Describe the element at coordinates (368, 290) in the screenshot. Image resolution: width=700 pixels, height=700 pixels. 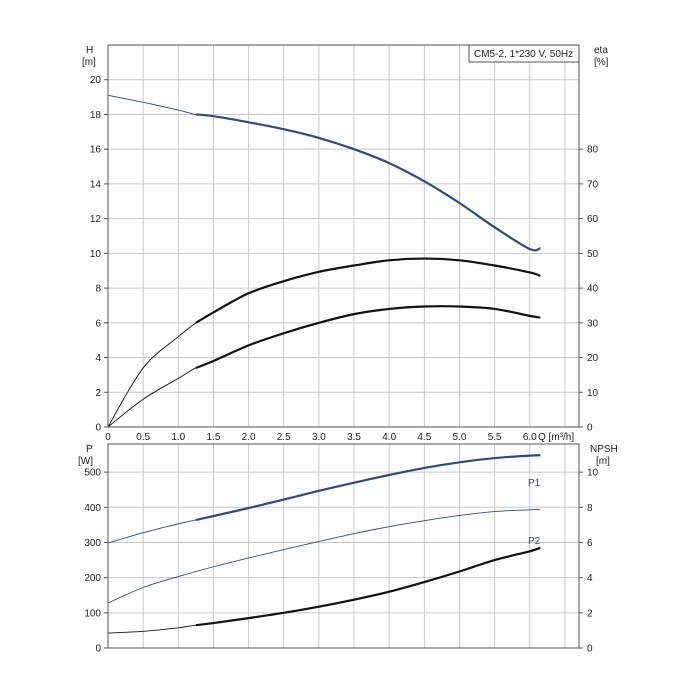
I see `top-curve-1-operating-range` at that location.